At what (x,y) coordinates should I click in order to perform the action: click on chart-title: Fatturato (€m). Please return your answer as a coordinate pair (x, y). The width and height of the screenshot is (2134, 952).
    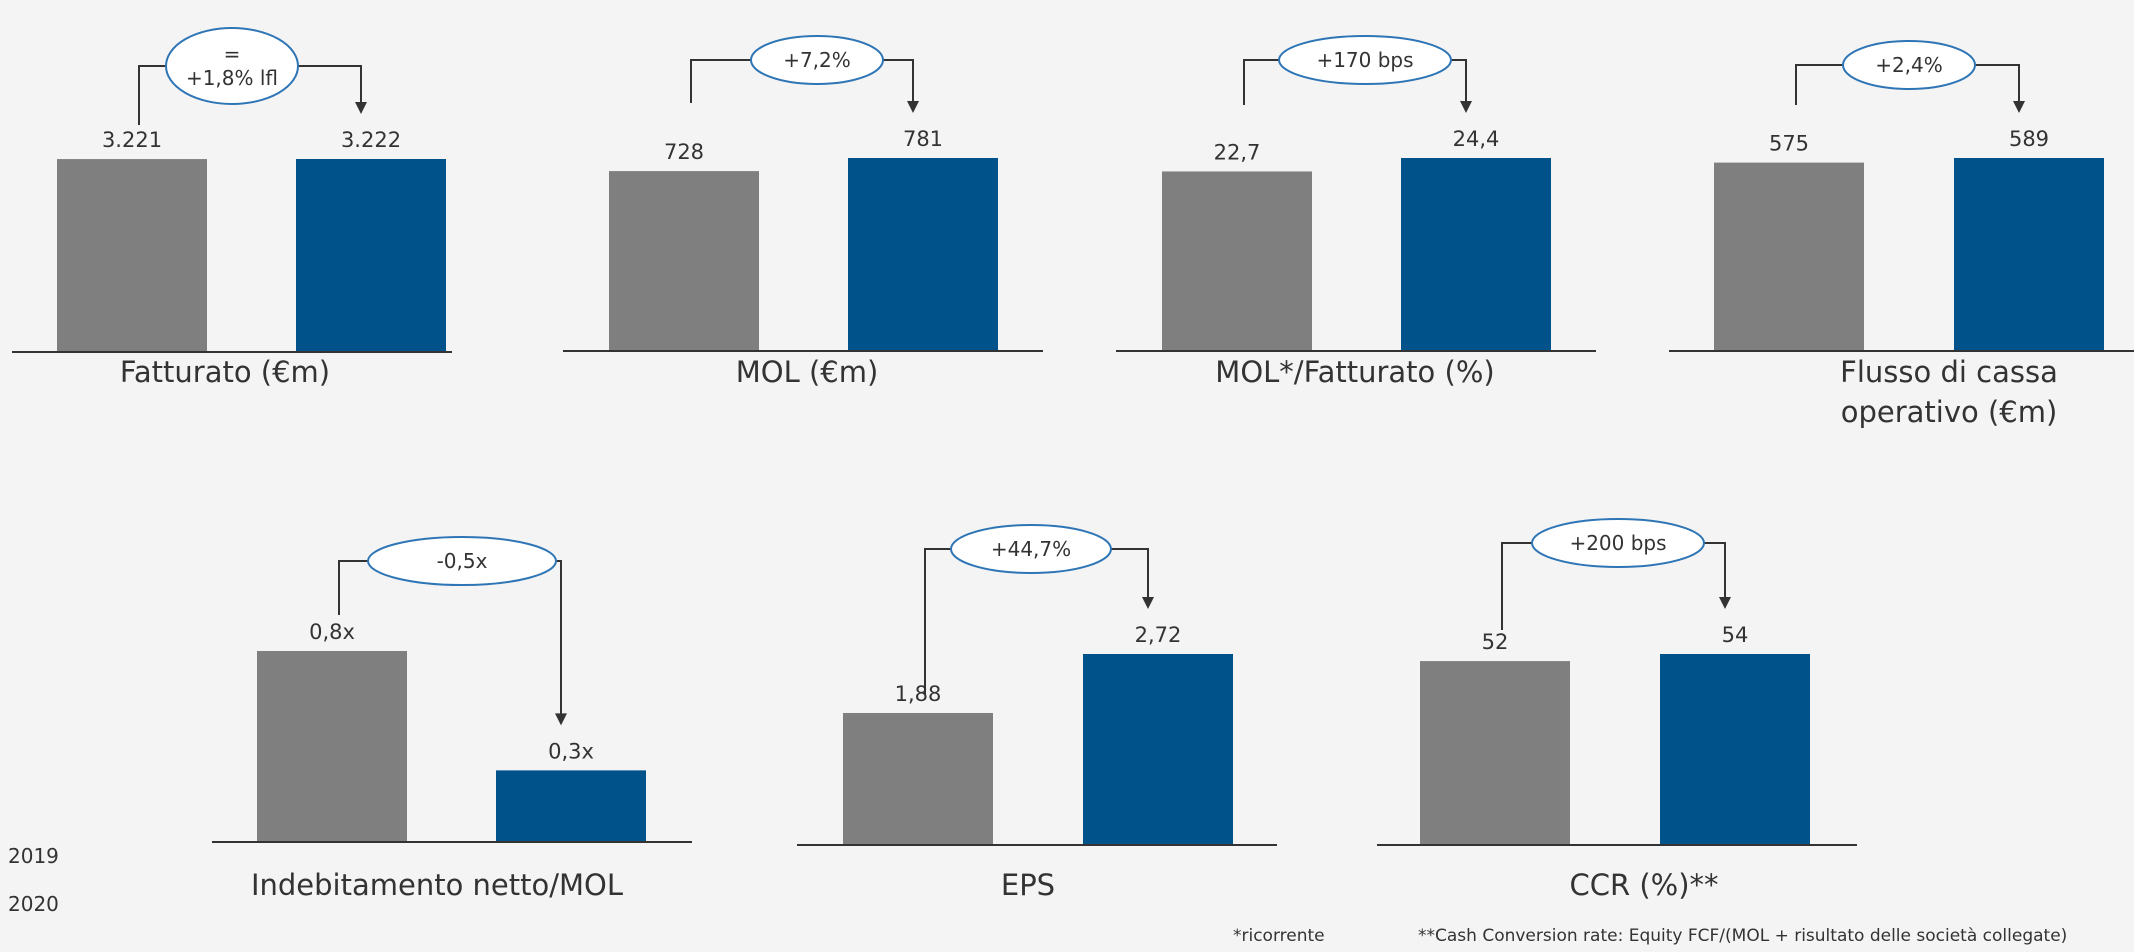
    Looking at the image, I should click on (225, 372).